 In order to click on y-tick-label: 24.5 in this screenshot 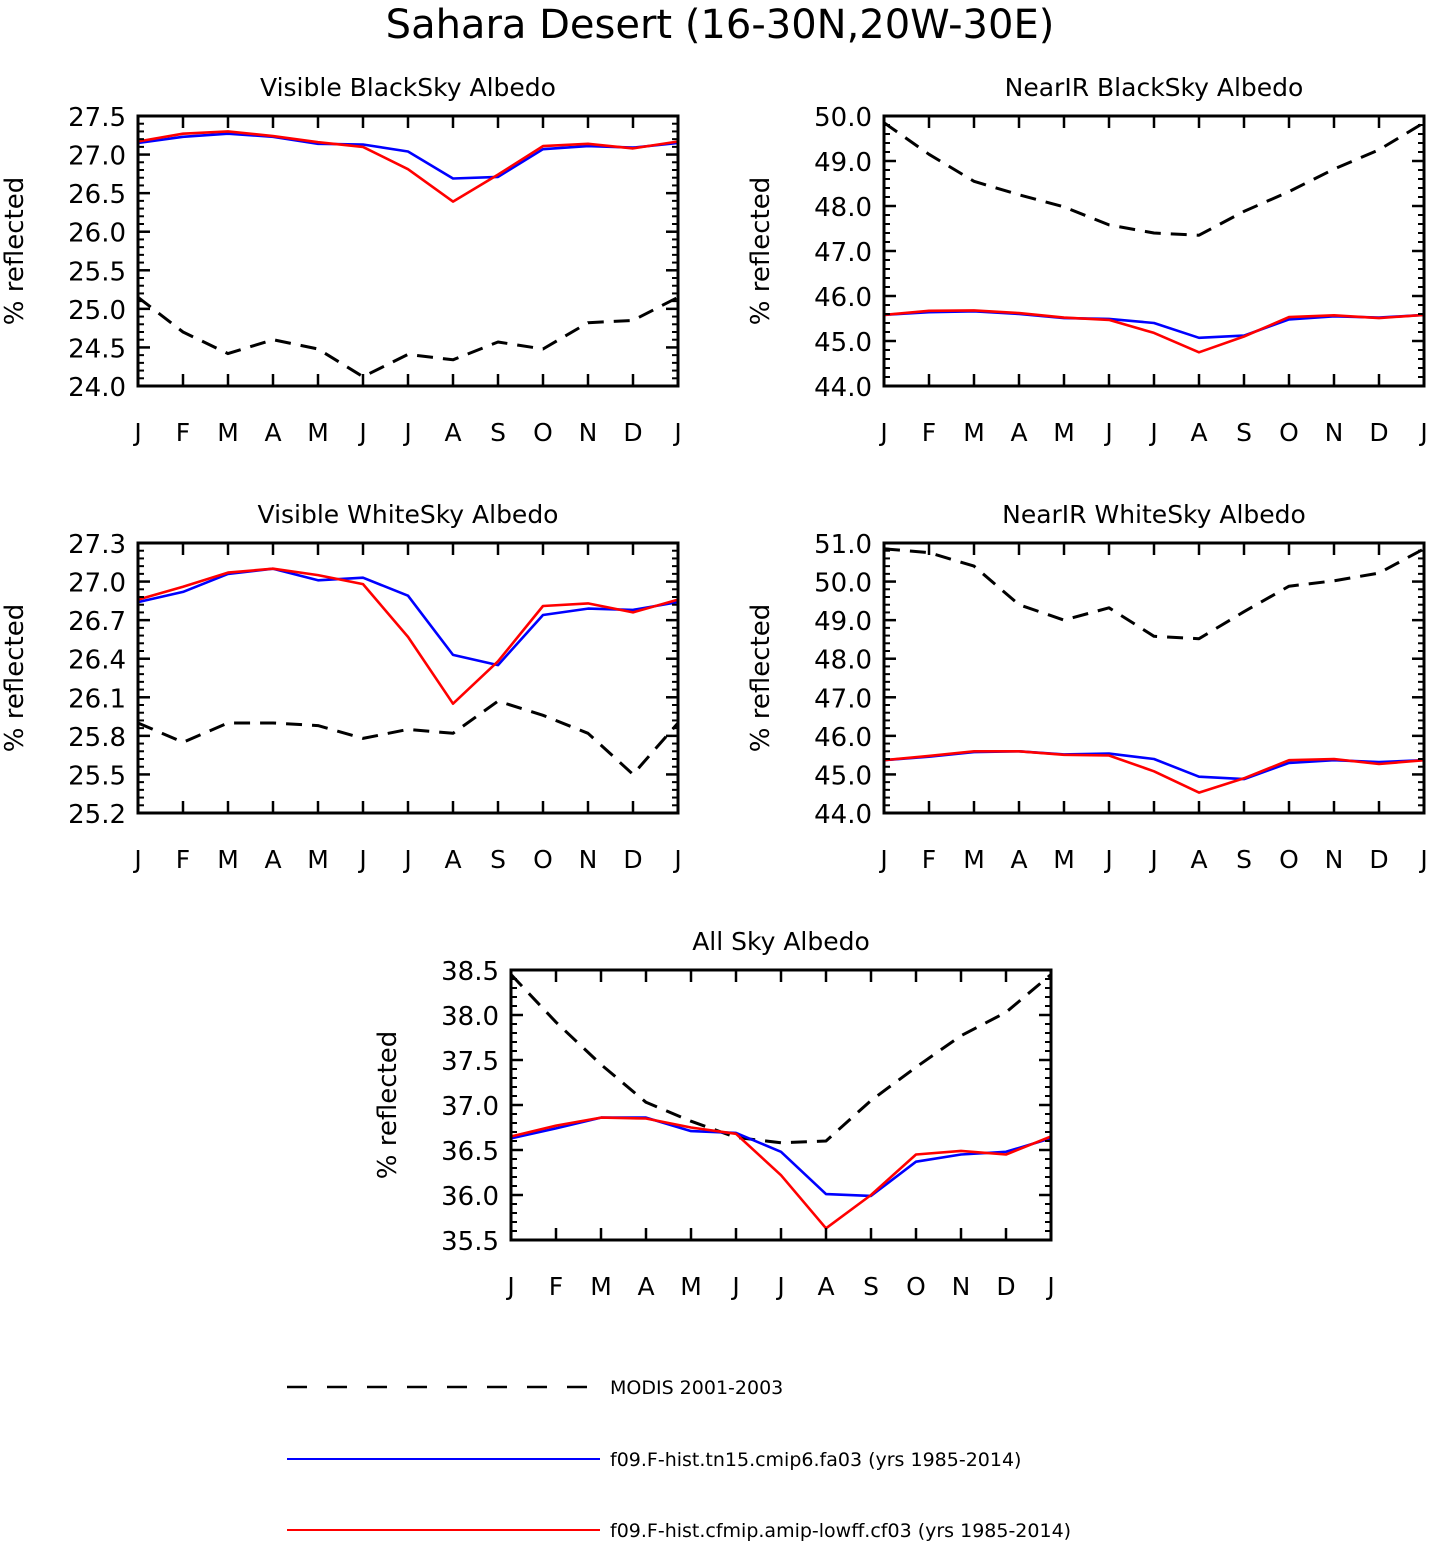, I will do `click(97, 349)`.